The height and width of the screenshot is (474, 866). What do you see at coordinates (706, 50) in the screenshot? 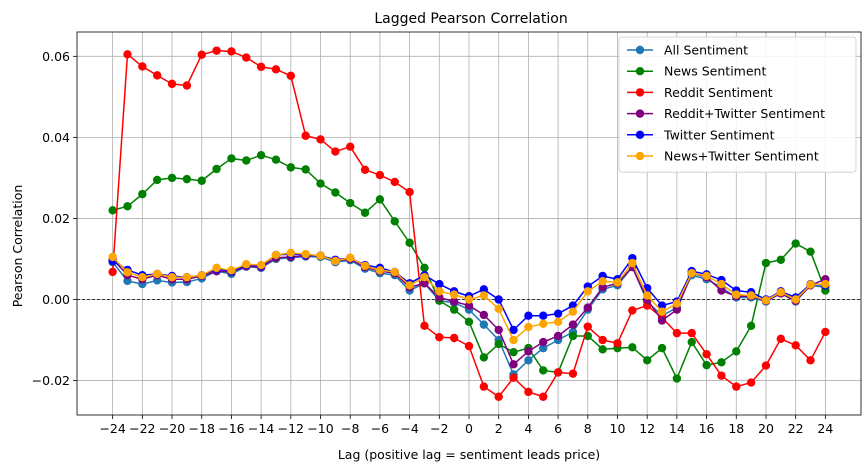
I see `legend-label: All Sentiment` at bounding box center [706, 50].